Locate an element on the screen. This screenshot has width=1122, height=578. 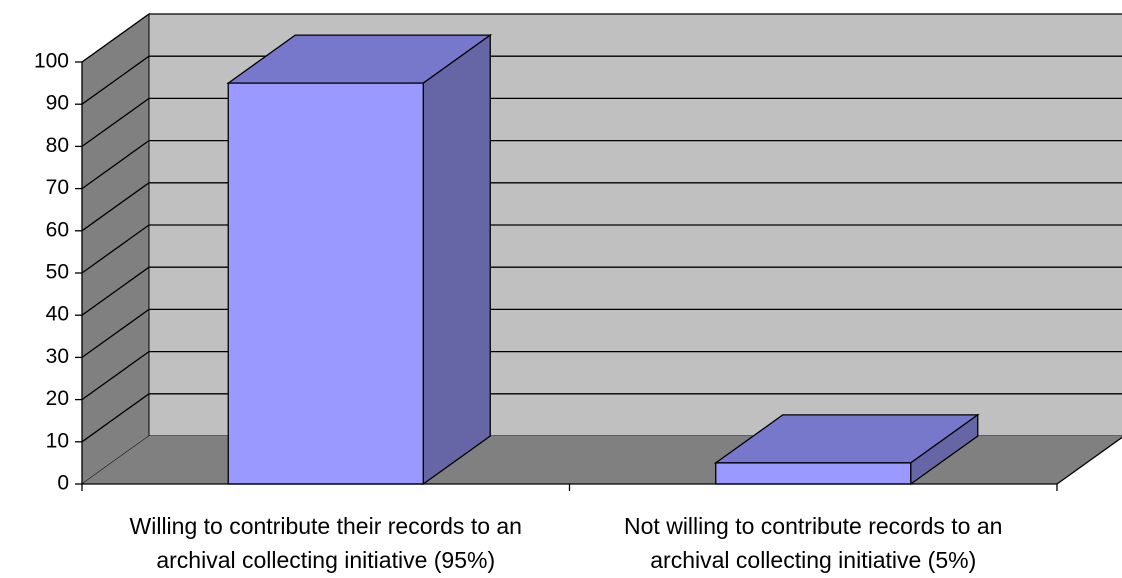
bar is located at coordinates (846, 449).